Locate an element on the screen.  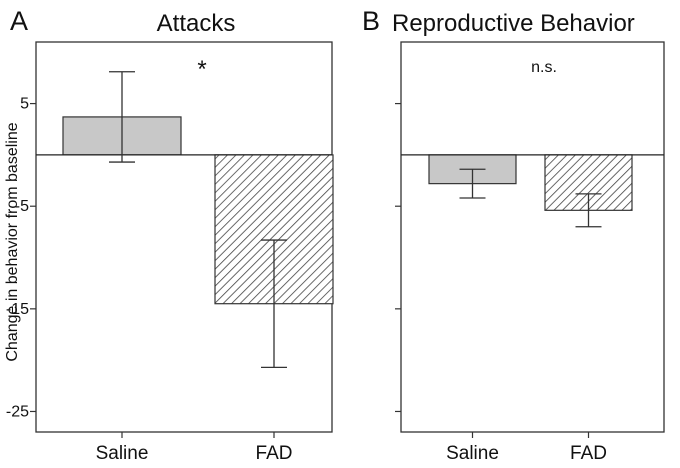
y-tick-label: -15 is located at coordinates (17, 309).